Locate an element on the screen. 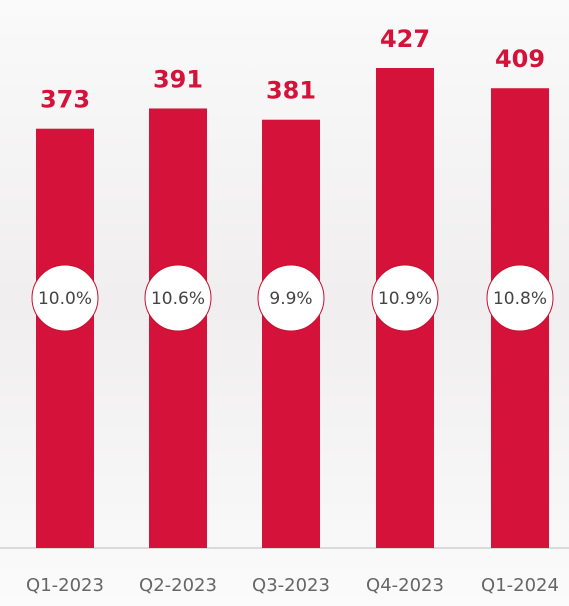 This screenshot has height=606, width=569. x-tick-label: Q3-2023 is located at coordinates (291, 585).